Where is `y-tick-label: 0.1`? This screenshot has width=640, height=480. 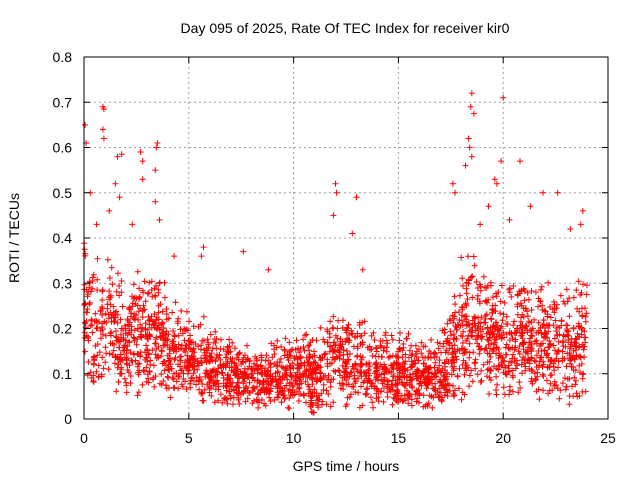 y-tick-label: 0.1 is located at coordinates (63, 374).